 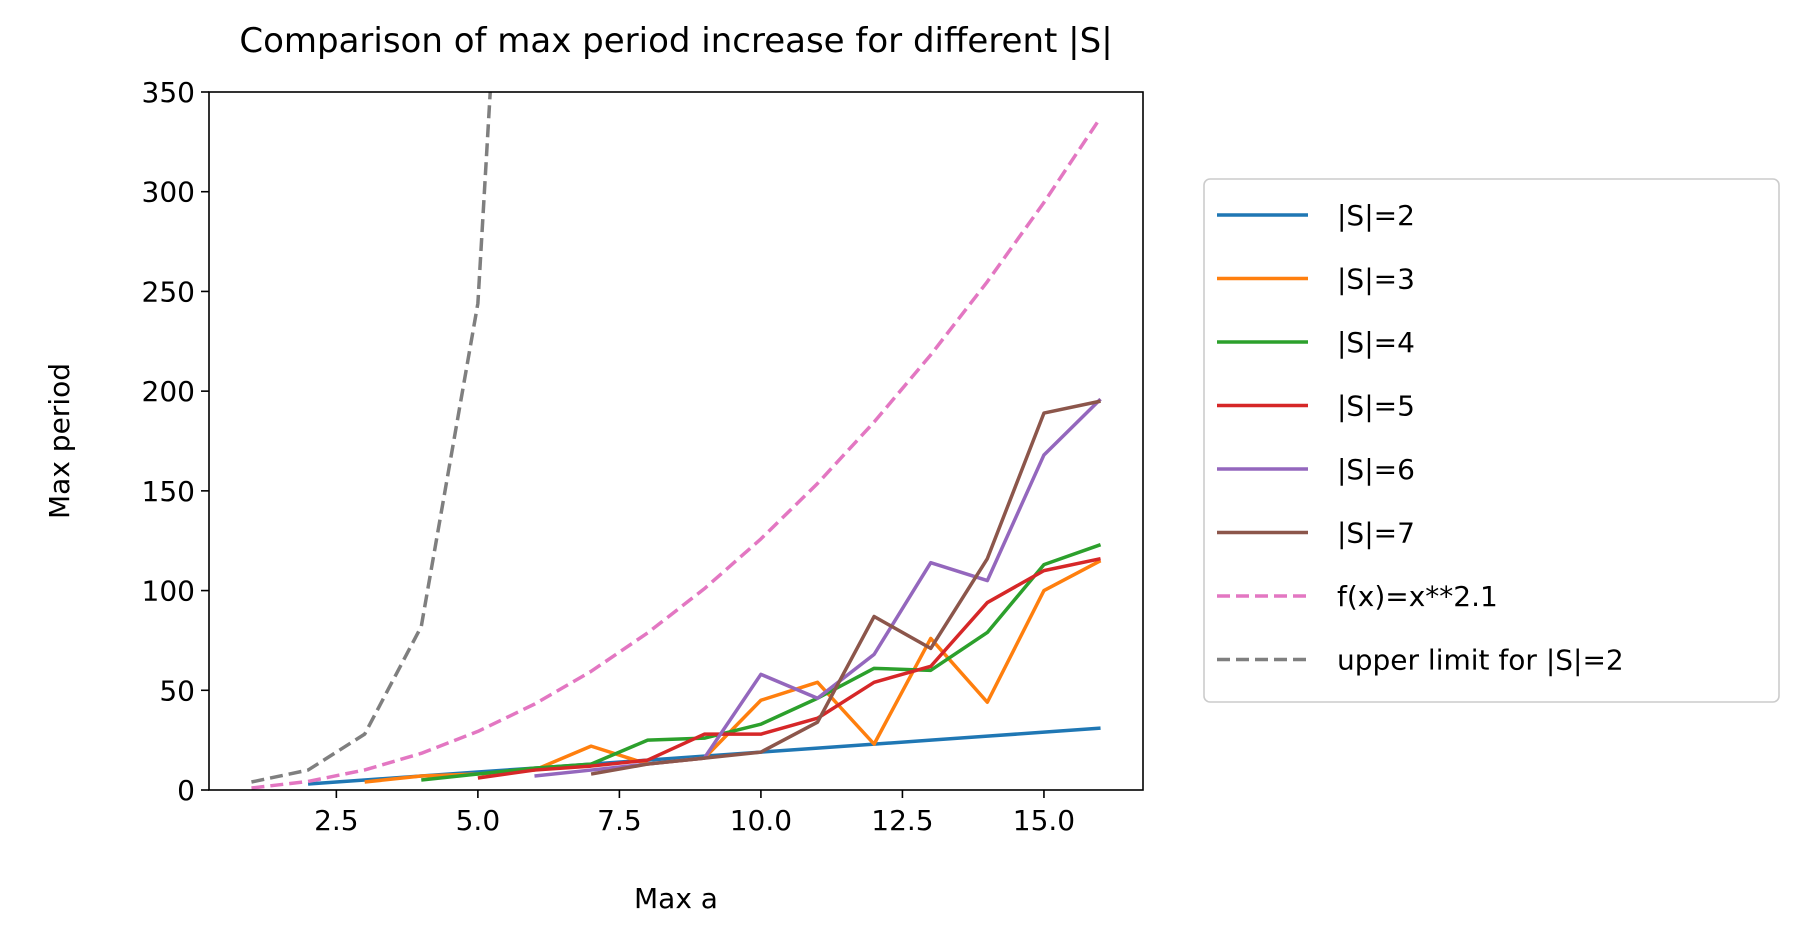 What do you see at coordinates (1376, 406) in the screenshot?
I see `legend-label: |S|=5` at bounding box center [1376, 406].